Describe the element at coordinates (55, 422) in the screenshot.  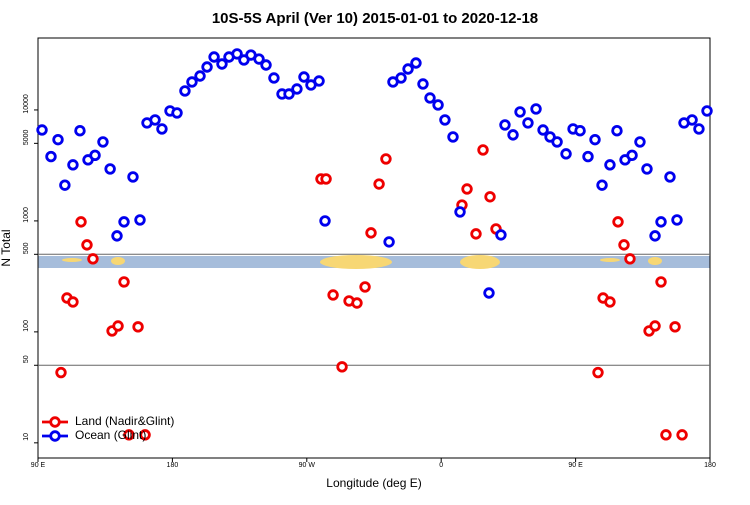
I see `legend-marker` at that location.